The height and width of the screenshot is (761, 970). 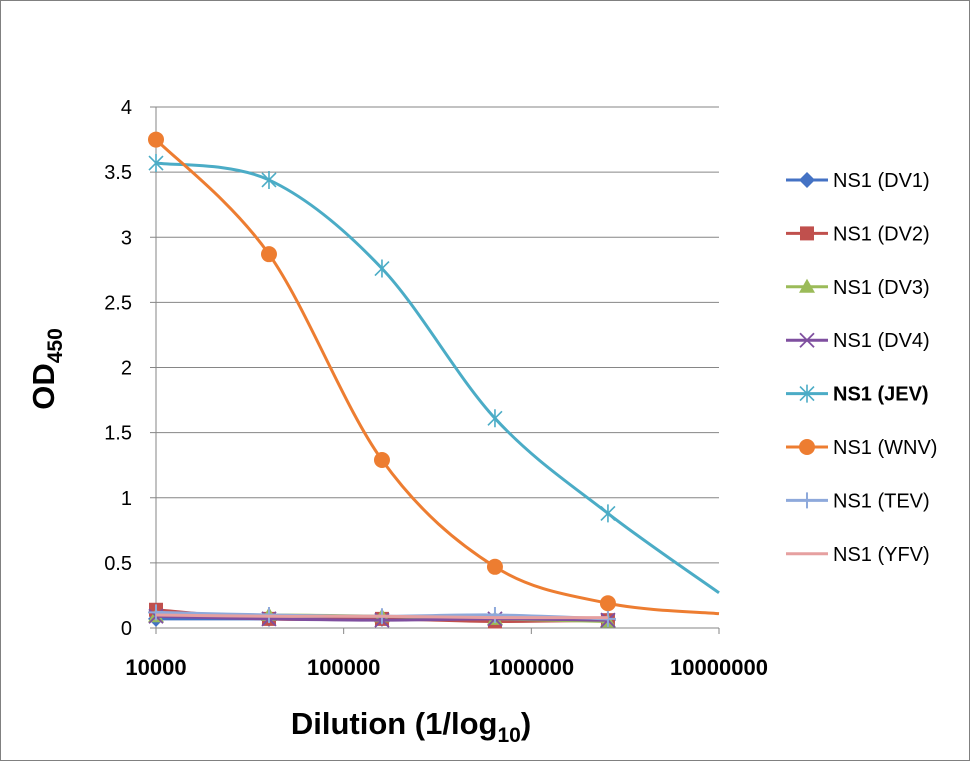 I want to click on legend-label: NS1 (TEV), so click(x=881, y=501).